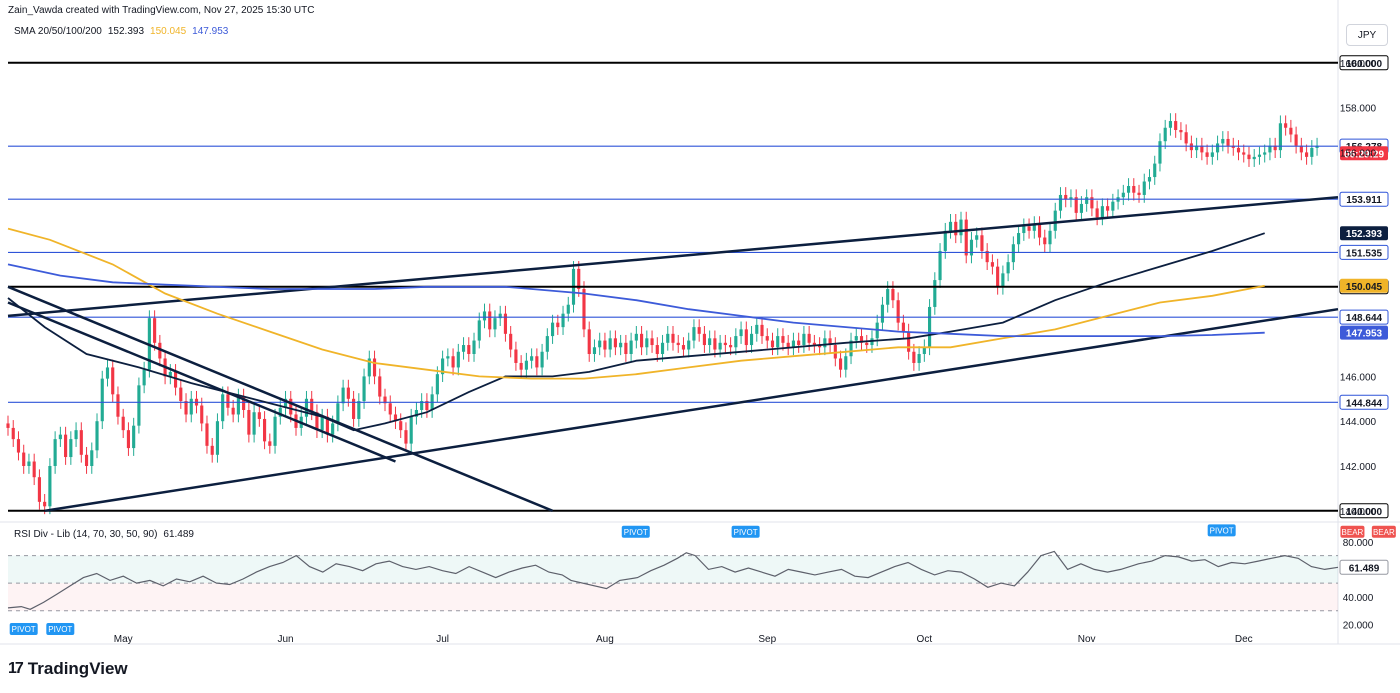 Image resolution: width=1400 pixels, height=693 pixels. Describe the element at coordinates (1364, 200) in the screenshot. I see `level-tag-label: 153.911` at that location.